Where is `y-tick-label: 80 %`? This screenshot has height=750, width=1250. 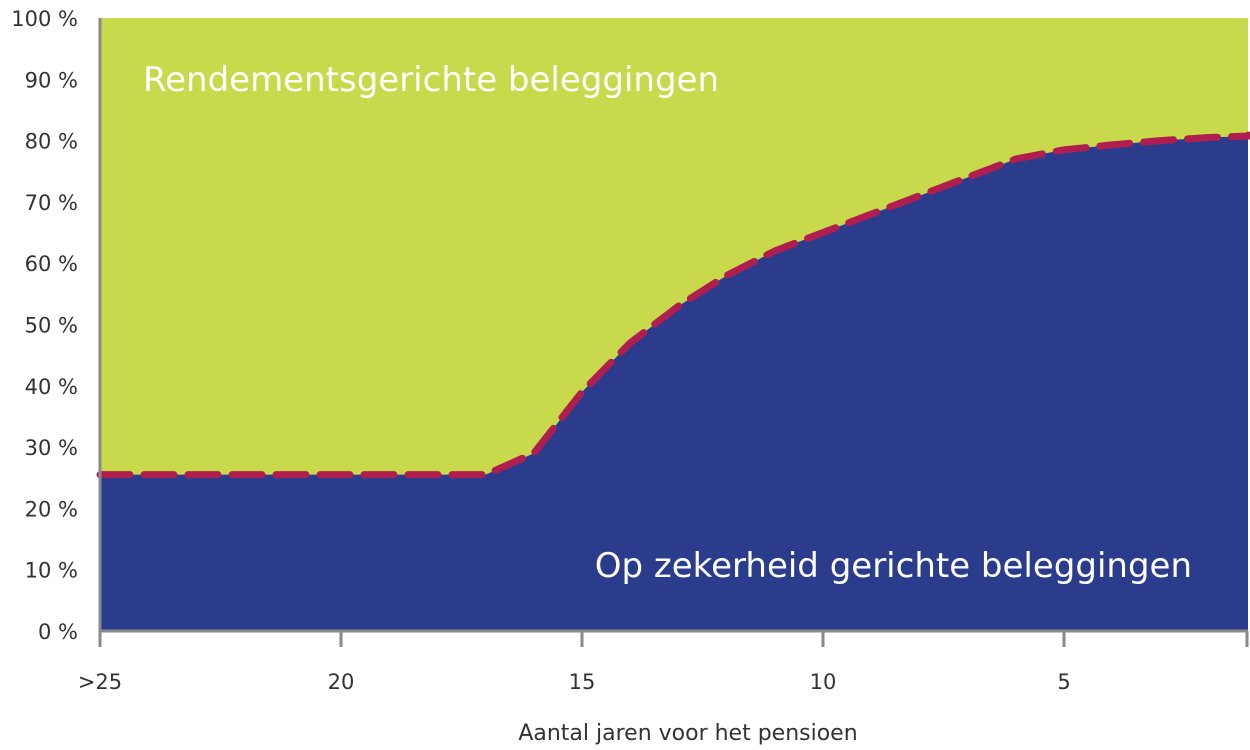
y-tick-label: 80 % is located at coordinates (51, 142).